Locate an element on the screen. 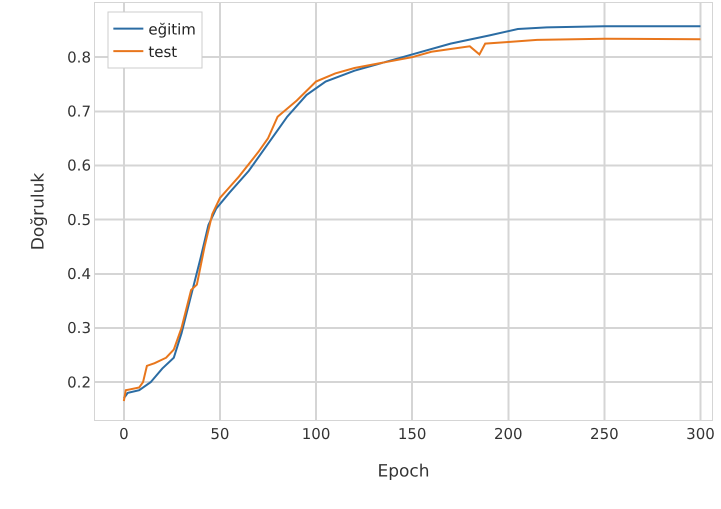 The height and width of the screenshot is (509, 721). y-tick-label: 0.8 is located at coordinates (79, 57).